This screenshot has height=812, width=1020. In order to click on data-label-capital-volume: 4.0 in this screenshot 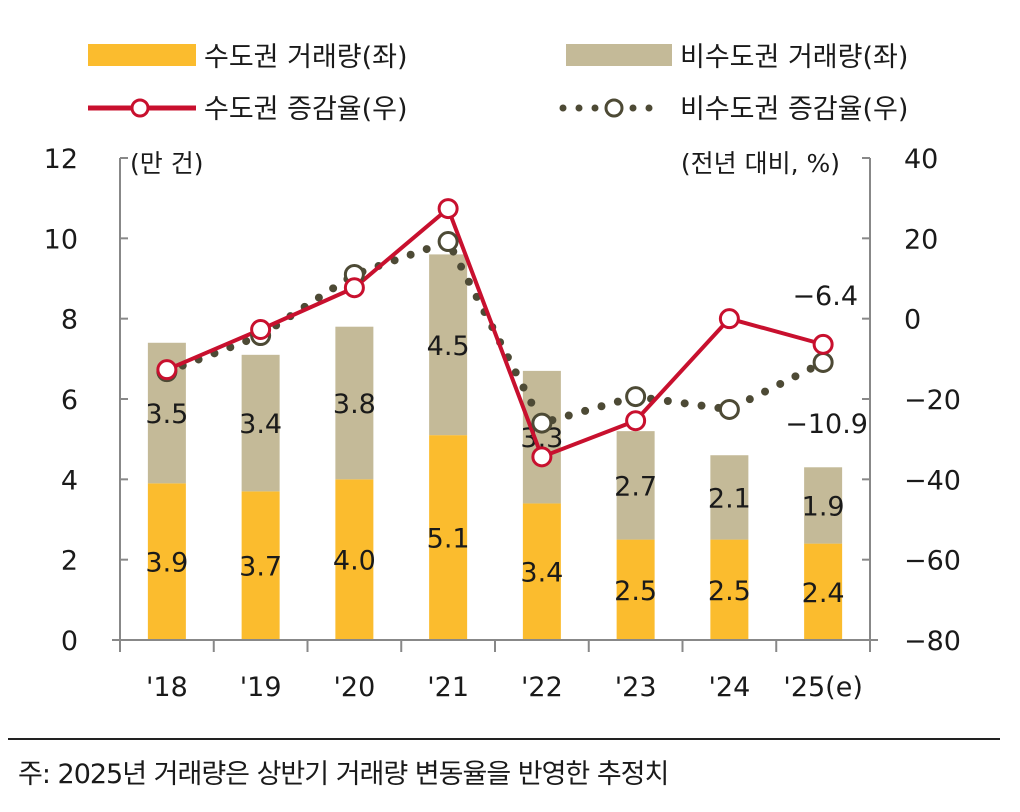, I will do `click(354, 561)`.